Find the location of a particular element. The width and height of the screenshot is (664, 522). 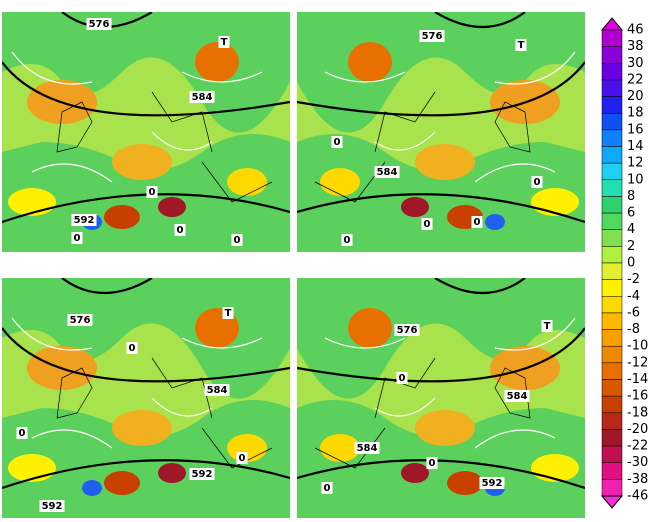

colorbar-tick-label: 0 is located at coordinates (631, 263).